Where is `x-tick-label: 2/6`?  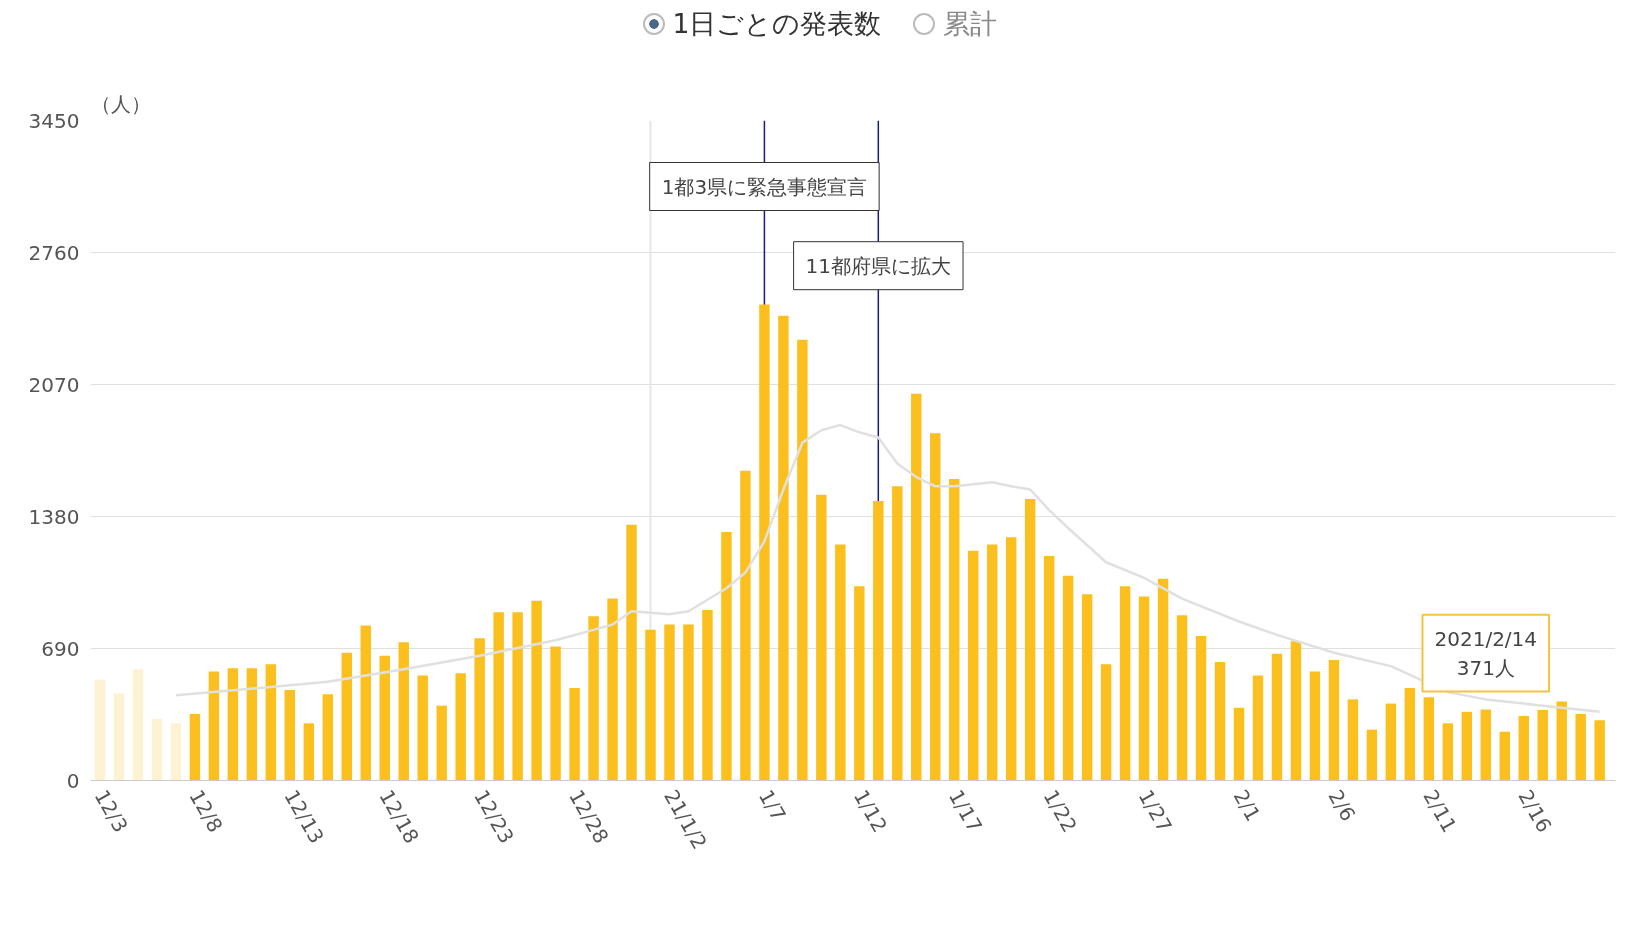 x-tick-label: 2/6 is located at coordinates (1342, 805).